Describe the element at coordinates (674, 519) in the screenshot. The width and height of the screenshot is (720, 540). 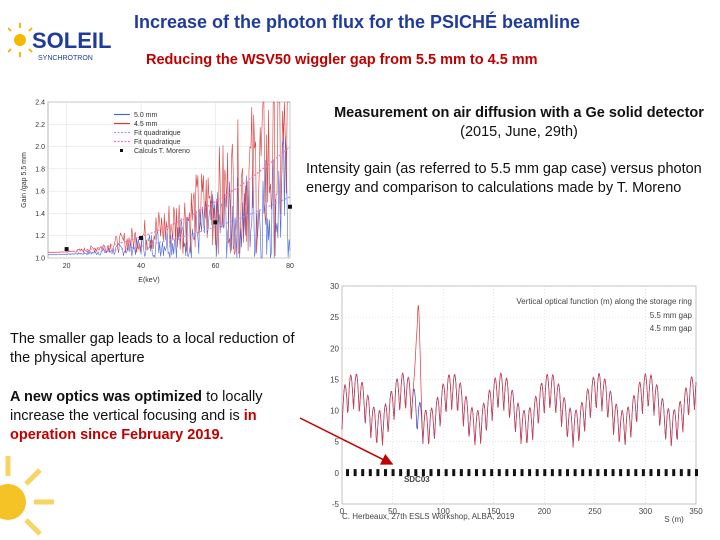
I see `x-axis-label: S (m)` at that location.